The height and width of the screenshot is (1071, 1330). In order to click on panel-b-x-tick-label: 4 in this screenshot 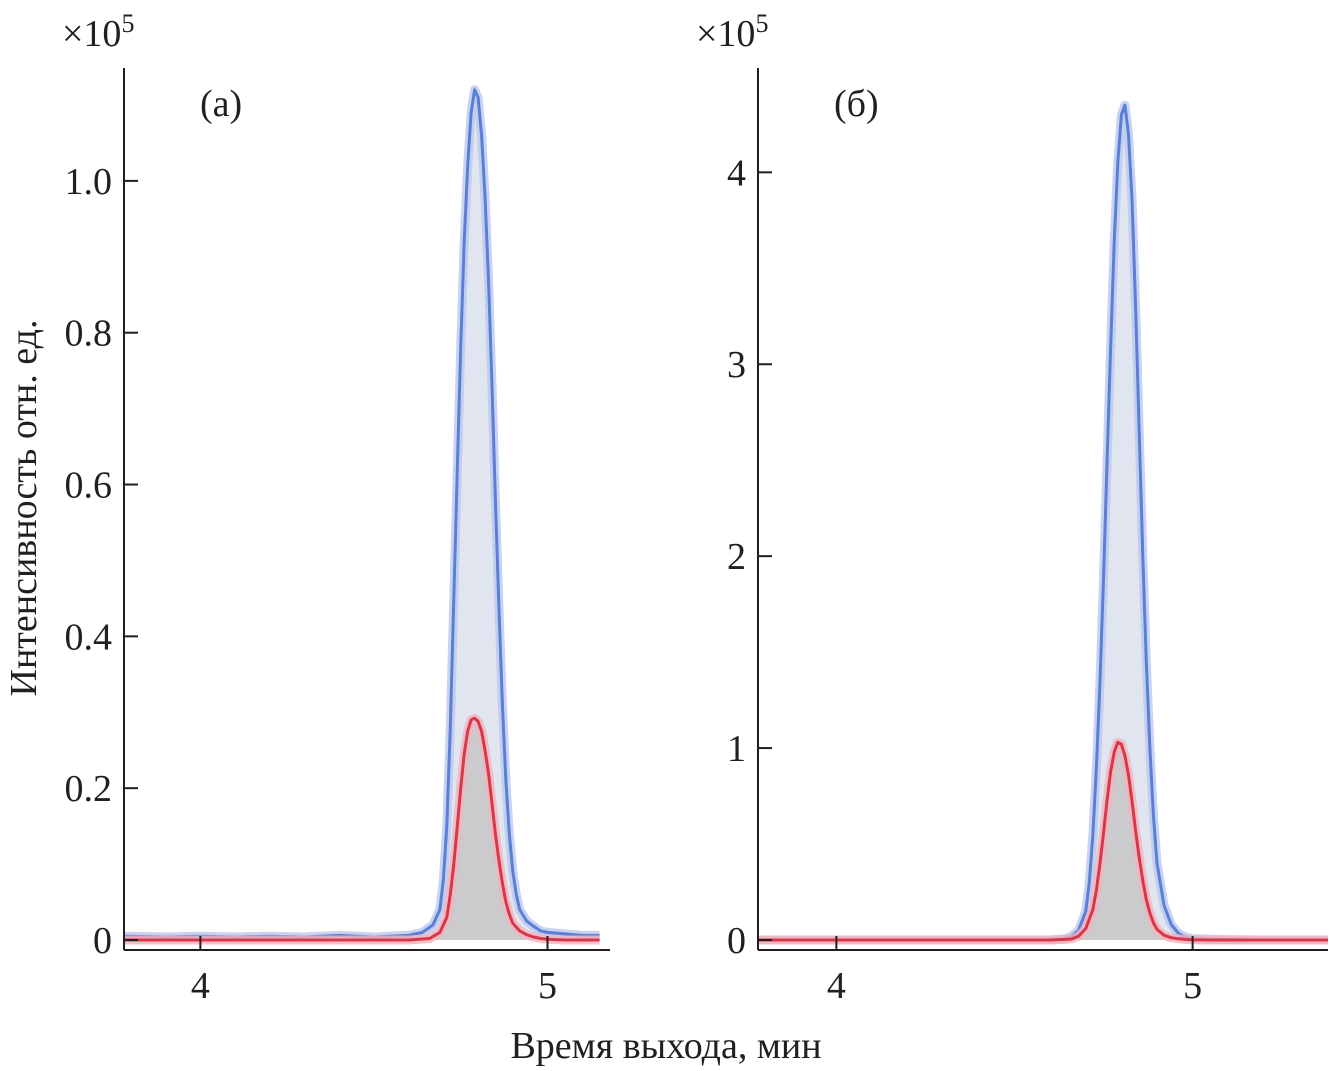, I will do `click(836, 986)`.